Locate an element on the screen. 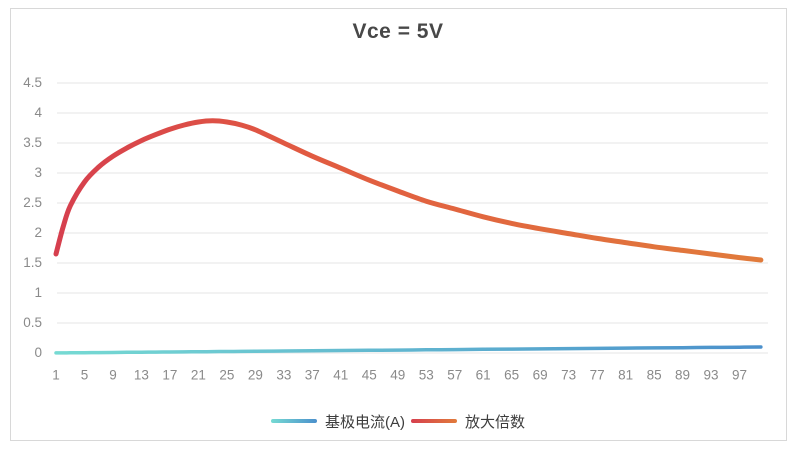 The height and width of the screenshot is (453, 796). x-tick-label: 21 is located at coordinates (198, 375).